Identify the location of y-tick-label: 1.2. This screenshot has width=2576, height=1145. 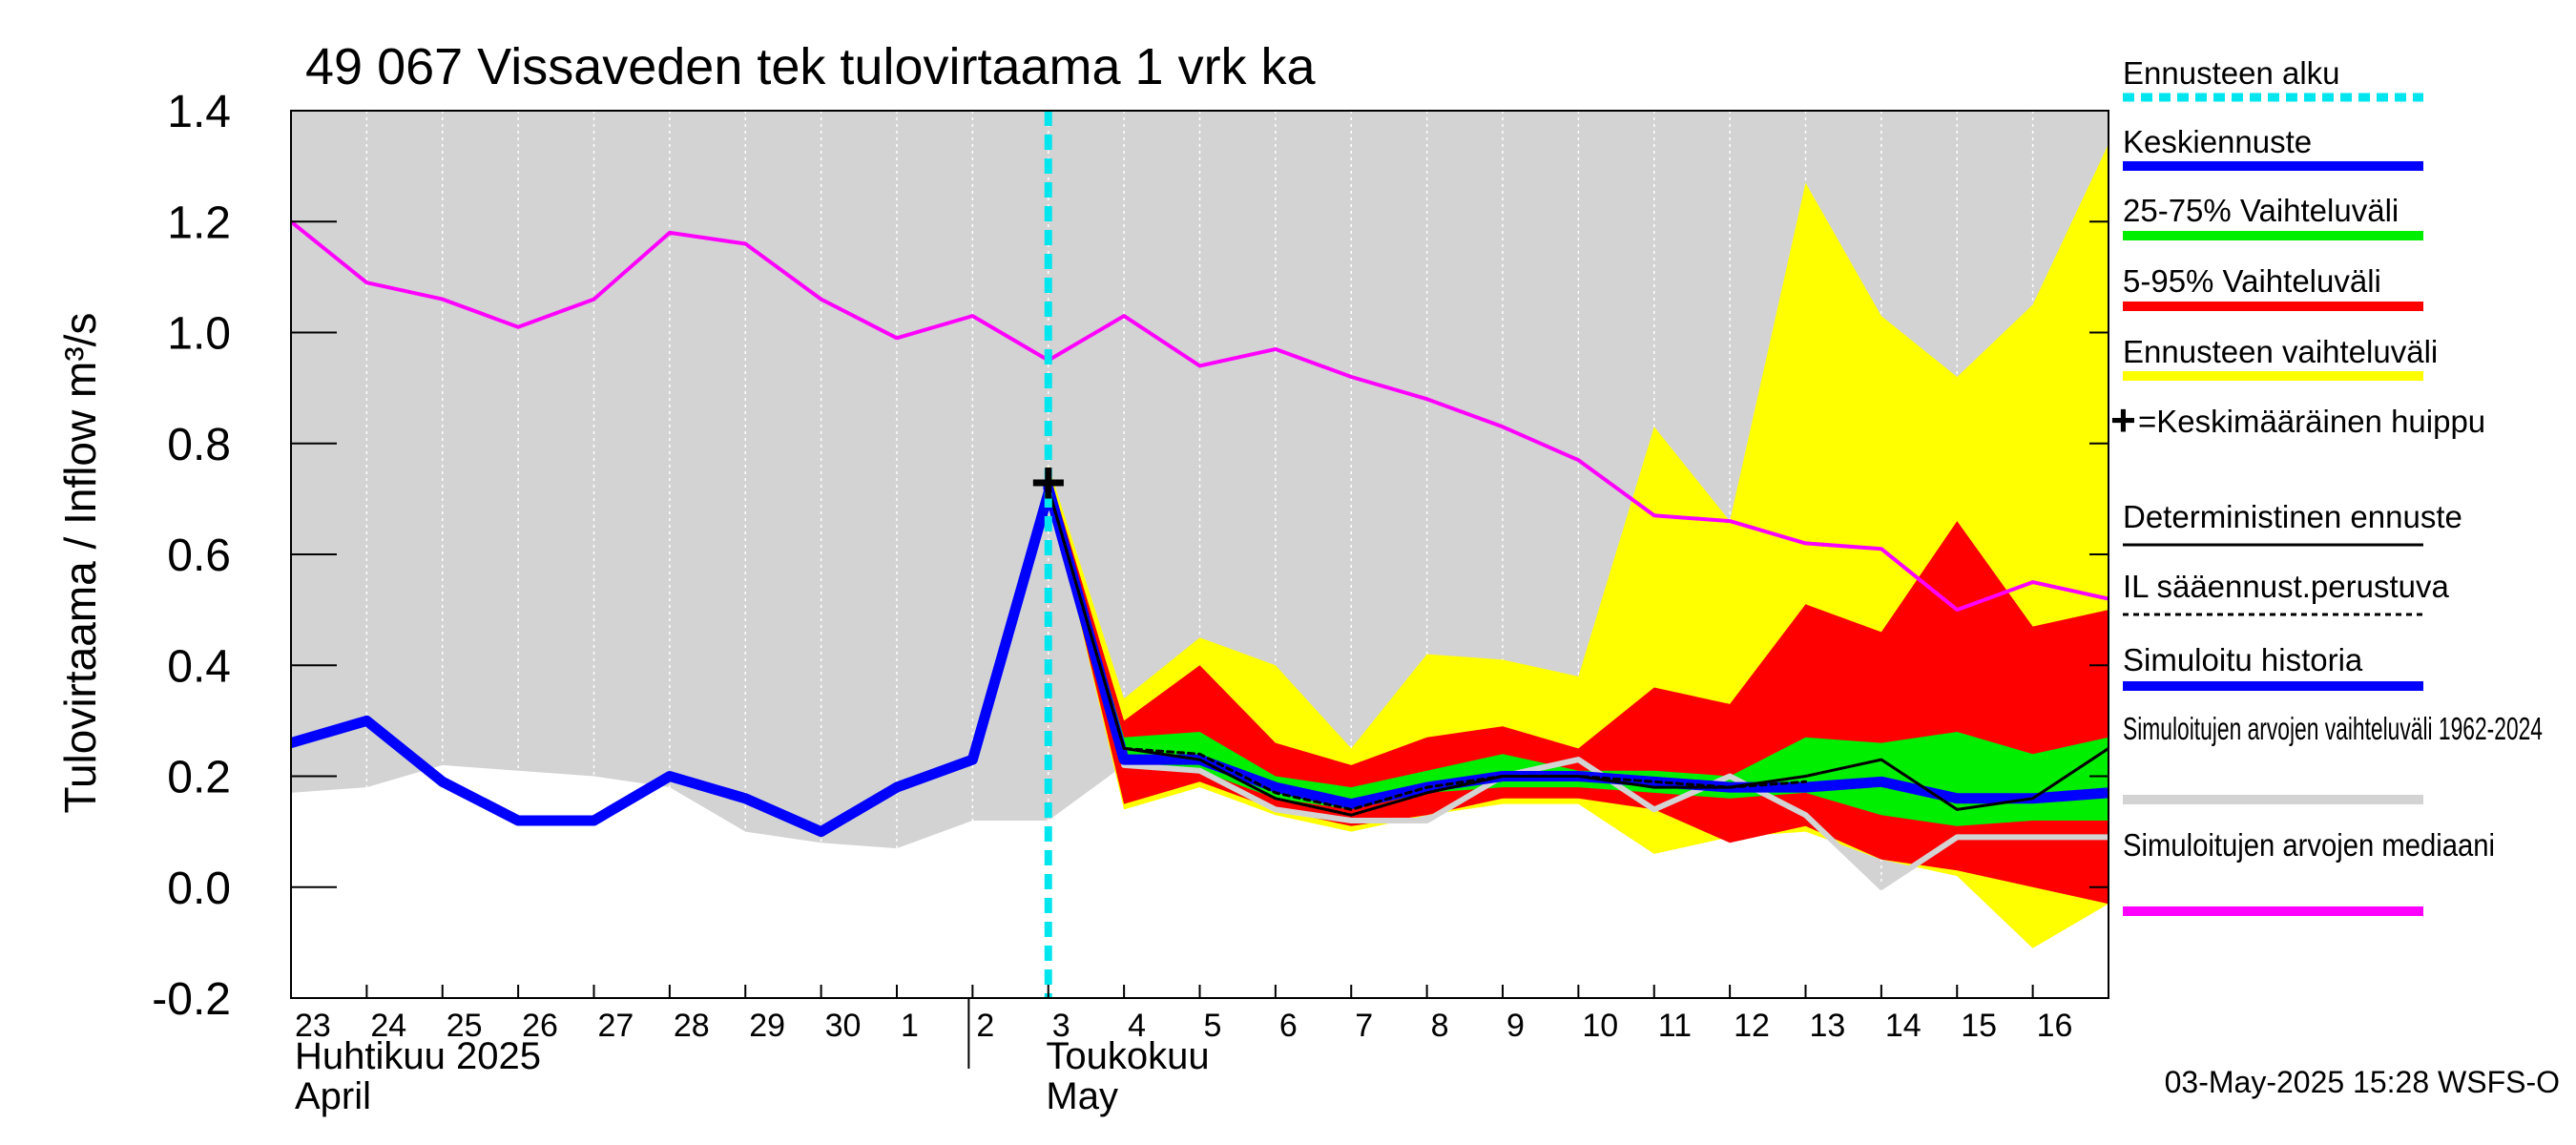
(199, 223).